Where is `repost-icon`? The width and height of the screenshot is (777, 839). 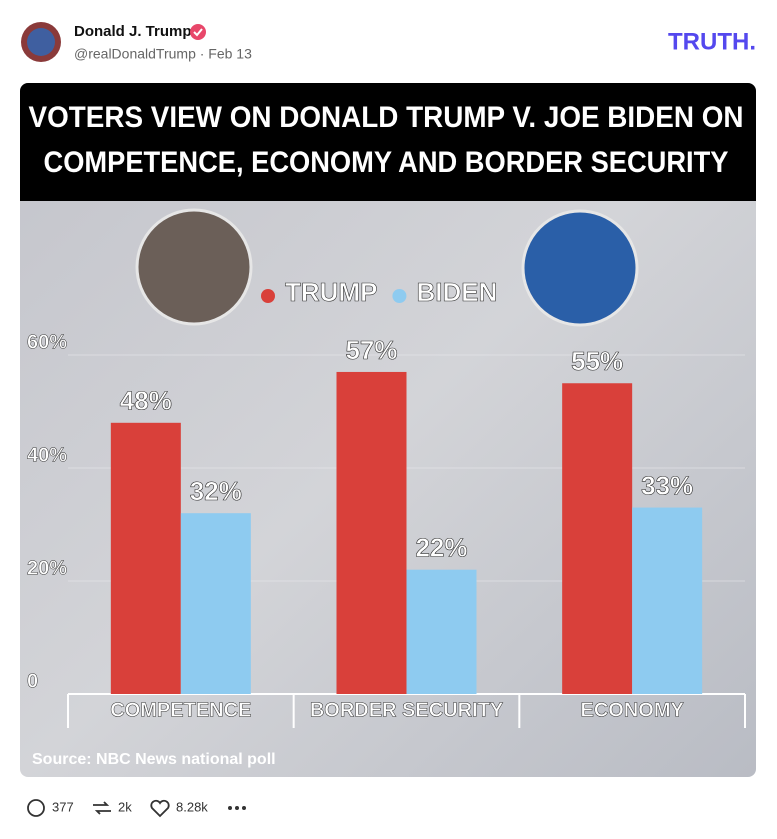
repost-icon is located at coordinates (102, 808).